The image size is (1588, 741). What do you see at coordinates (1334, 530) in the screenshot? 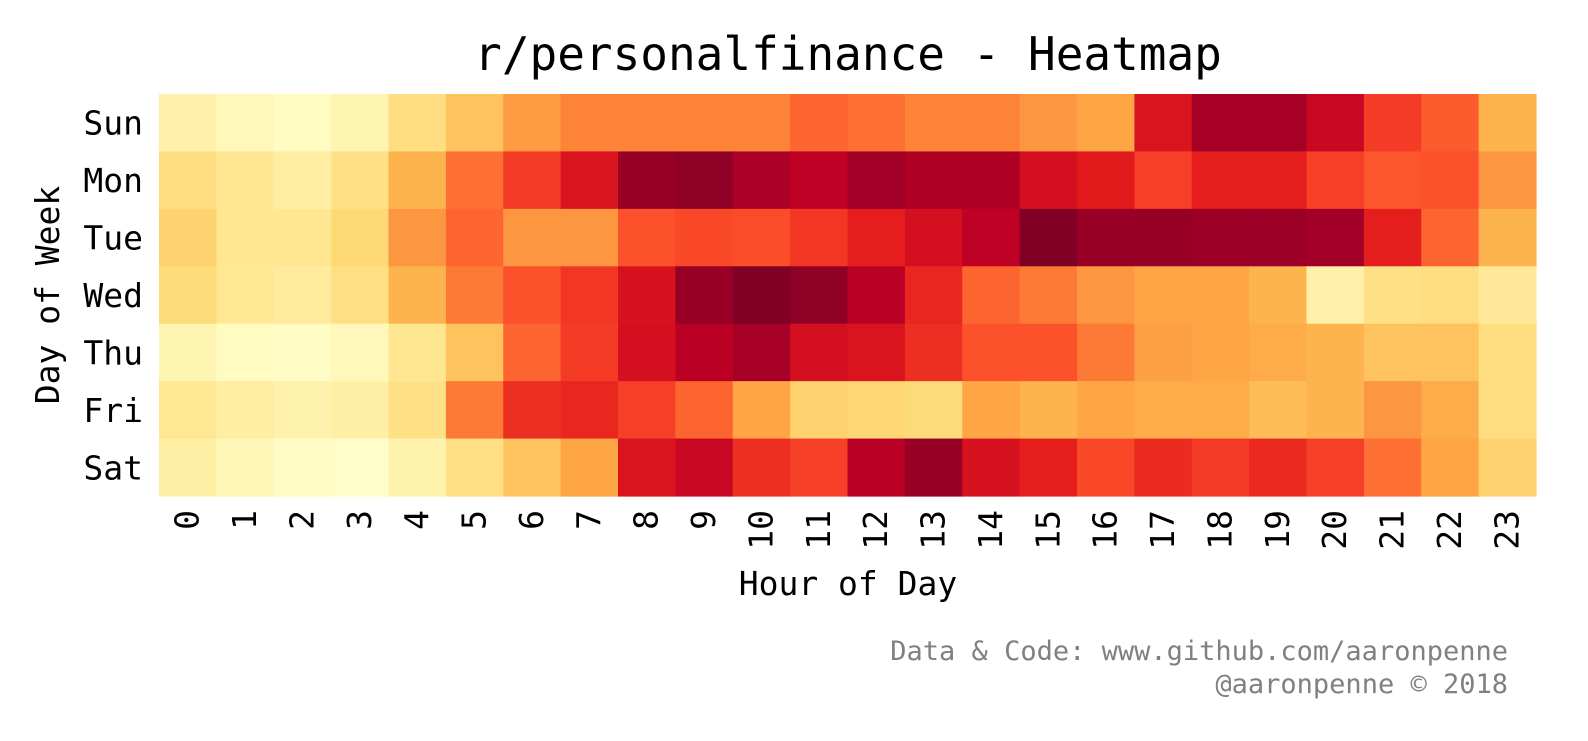
I see `x-tick-label-20: 20` at bounding box center [1334, 530].